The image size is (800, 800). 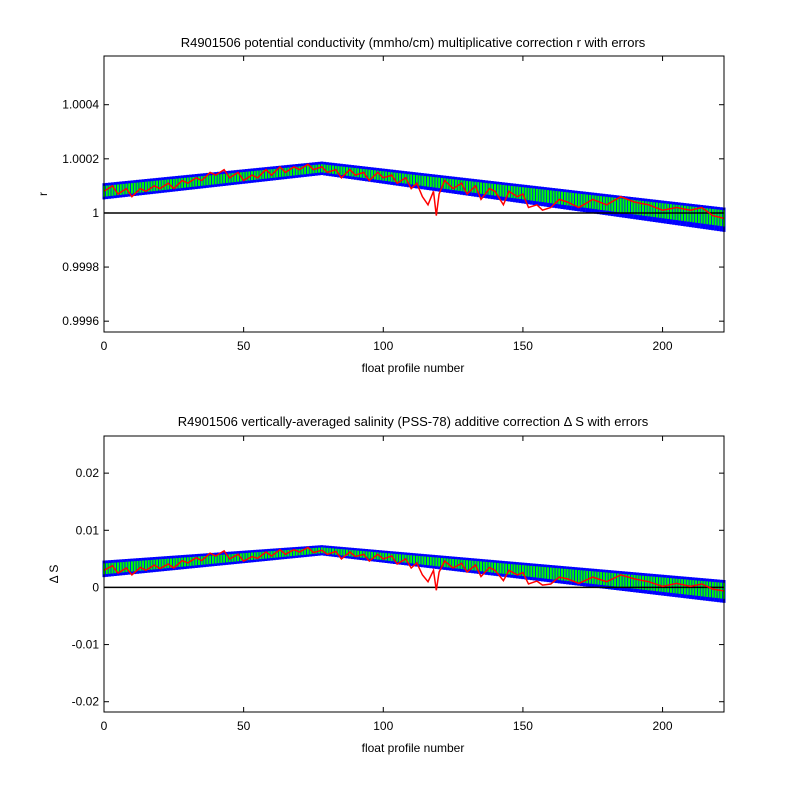 What do you see at coordinates (43, 194) in the screenshot?
I see `y-axis-label-top: r` at bounding box center [43, 194].